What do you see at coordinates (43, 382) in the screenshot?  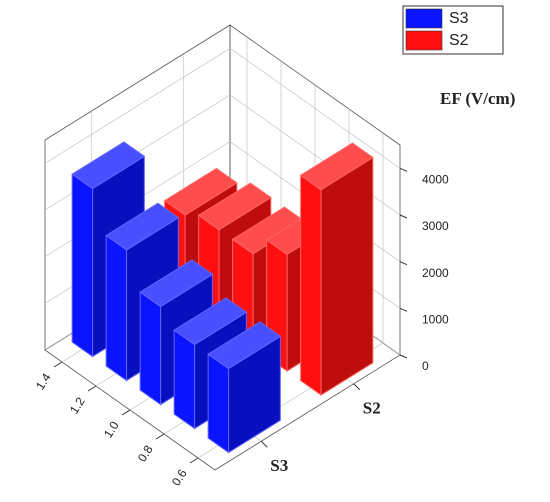 I see `x-tick-label: 1.4` at bounding box center [43, 382].